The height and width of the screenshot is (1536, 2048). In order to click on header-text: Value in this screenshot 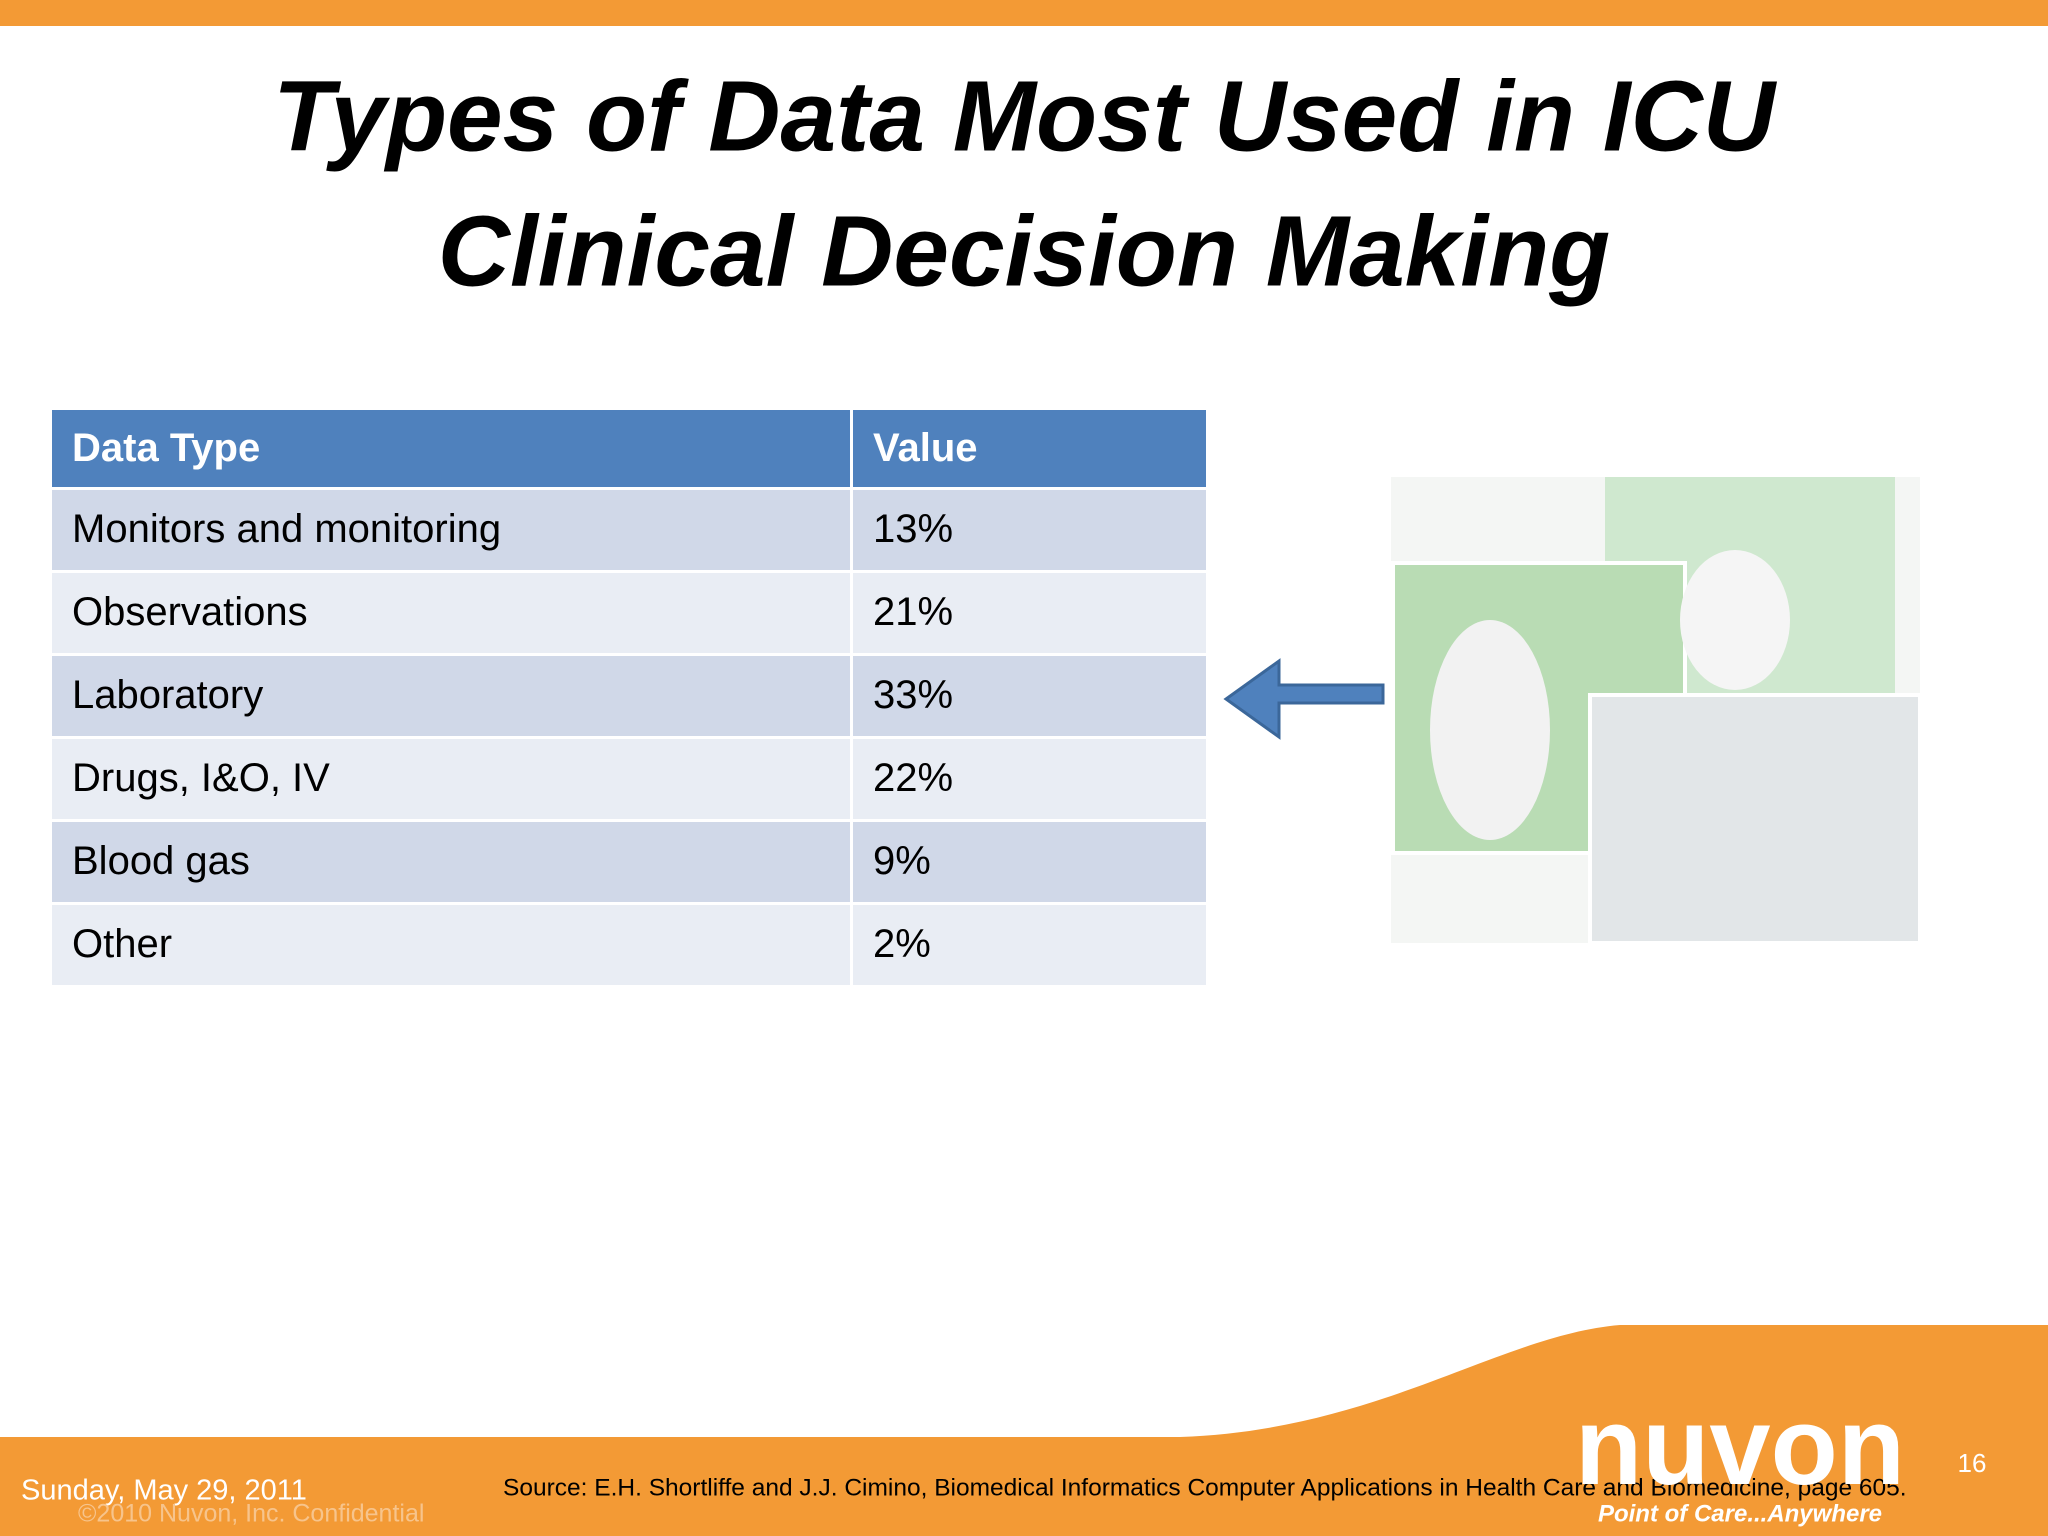, I will do `click(925, 448)`.